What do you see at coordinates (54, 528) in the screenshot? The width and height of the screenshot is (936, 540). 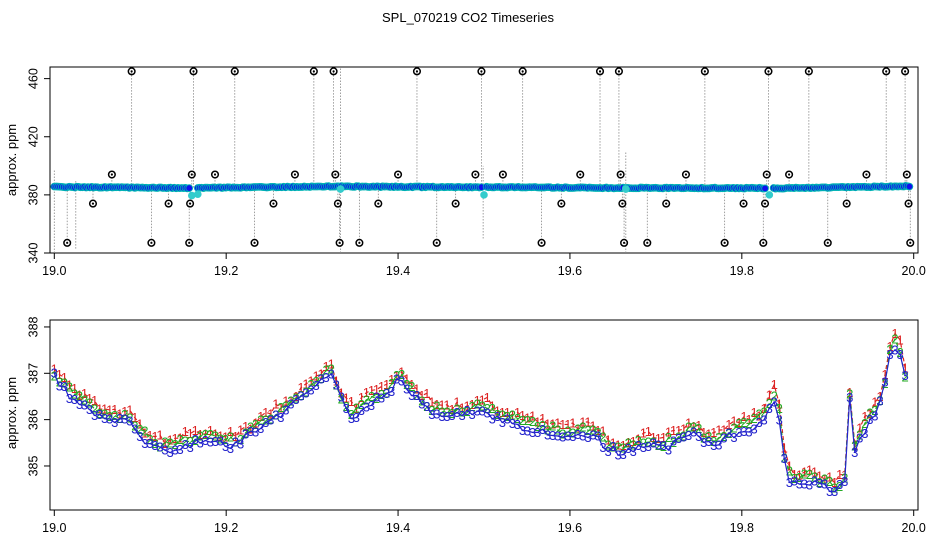 I see `bottom-x-tick-label: 19.0` at bounding box center [54, 528].